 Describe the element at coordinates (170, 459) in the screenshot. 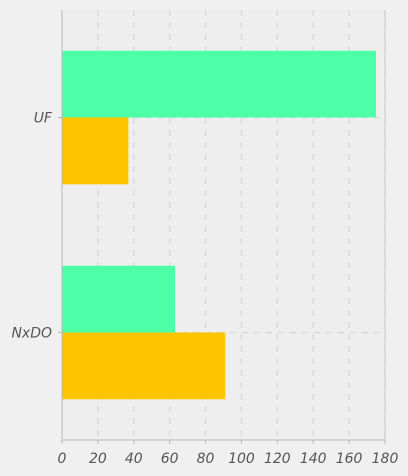

I see `x-tick-label: 60` at that location.